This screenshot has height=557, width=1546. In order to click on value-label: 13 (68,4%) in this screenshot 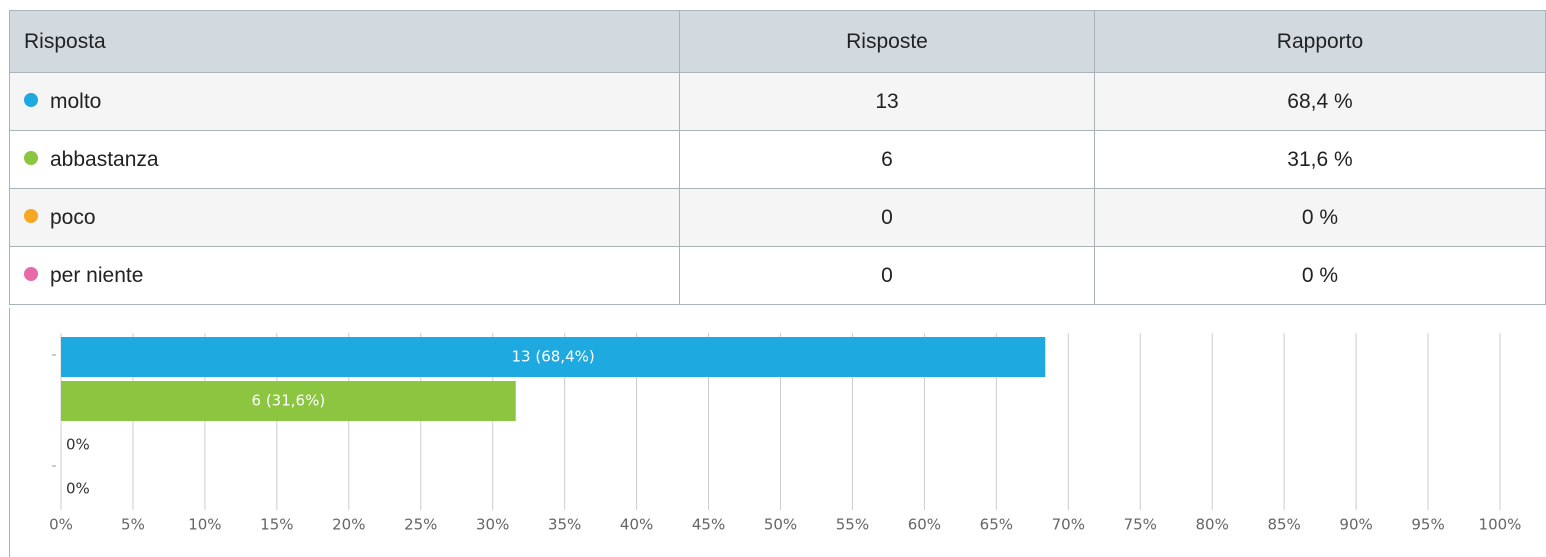, I will do `click(553, 357)`.